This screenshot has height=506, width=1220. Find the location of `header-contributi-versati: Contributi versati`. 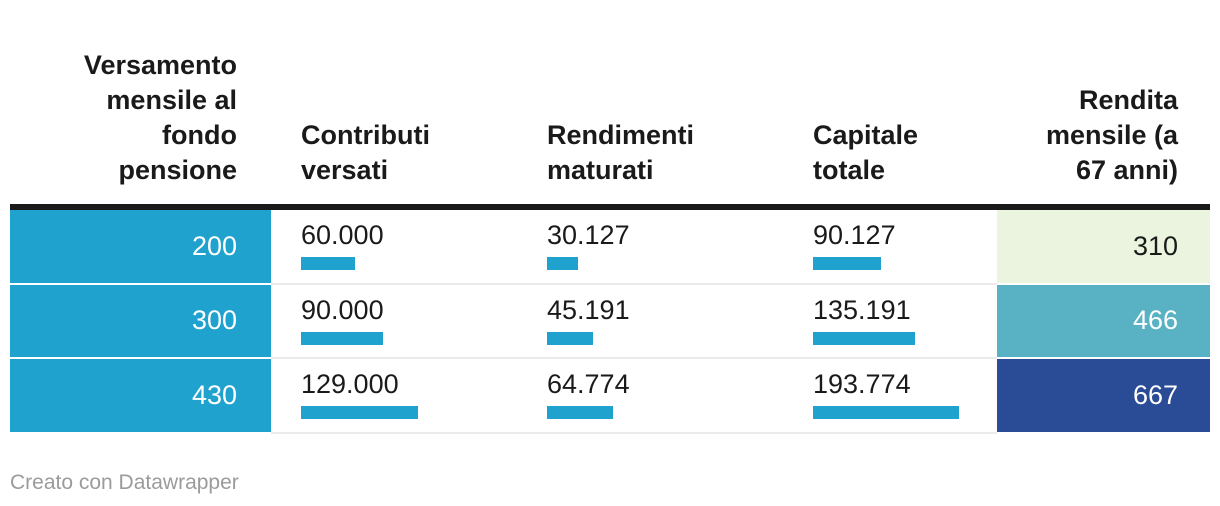

header-contributi-versati: Contributi versati is located at coordinates (409, 153).